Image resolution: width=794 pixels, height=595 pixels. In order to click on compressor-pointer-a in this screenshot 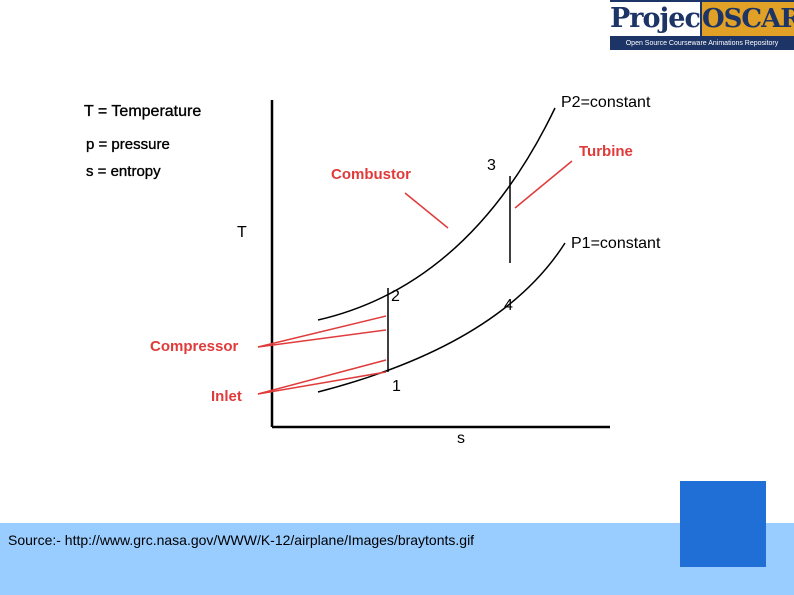, I will do `click(322, 331)`.